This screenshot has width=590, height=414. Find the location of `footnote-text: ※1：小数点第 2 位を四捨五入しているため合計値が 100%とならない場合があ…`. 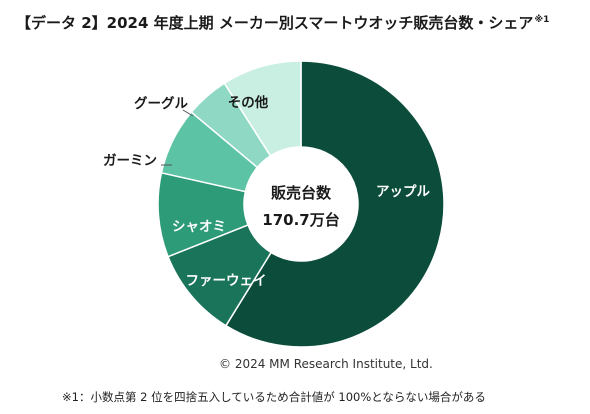

footnote-text: ※1：小数点第 2 位を四捨五入しているため合計値が 100%とならない場合があ… is located at coordinates (274, 397).